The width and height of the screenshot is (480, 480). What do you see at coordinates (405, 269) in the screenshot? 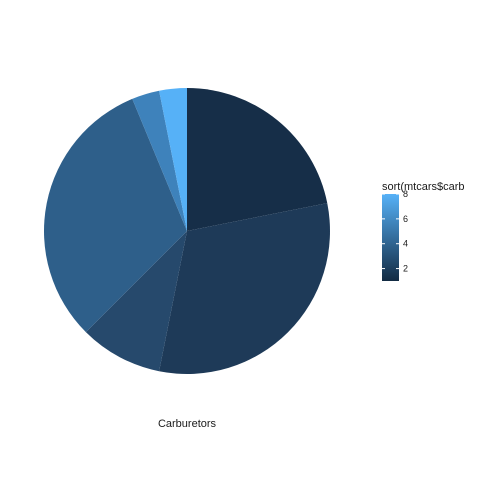
I see `legend-tick-label: 2` at bounding box center [405, 269].